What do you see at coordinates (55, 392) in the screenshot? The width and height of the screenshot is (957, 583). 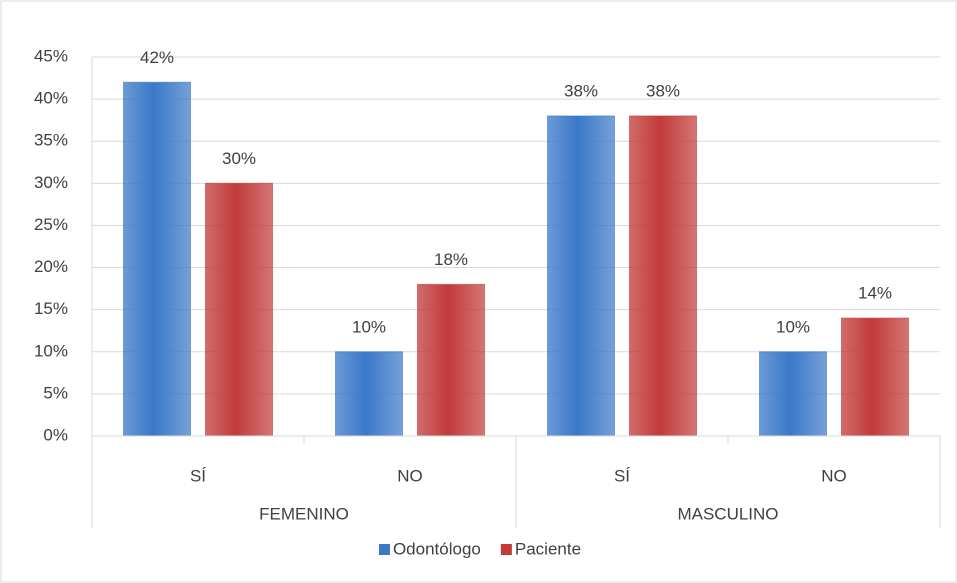 I see `y-tick-label: 5%` at bounding box center [55, 392].